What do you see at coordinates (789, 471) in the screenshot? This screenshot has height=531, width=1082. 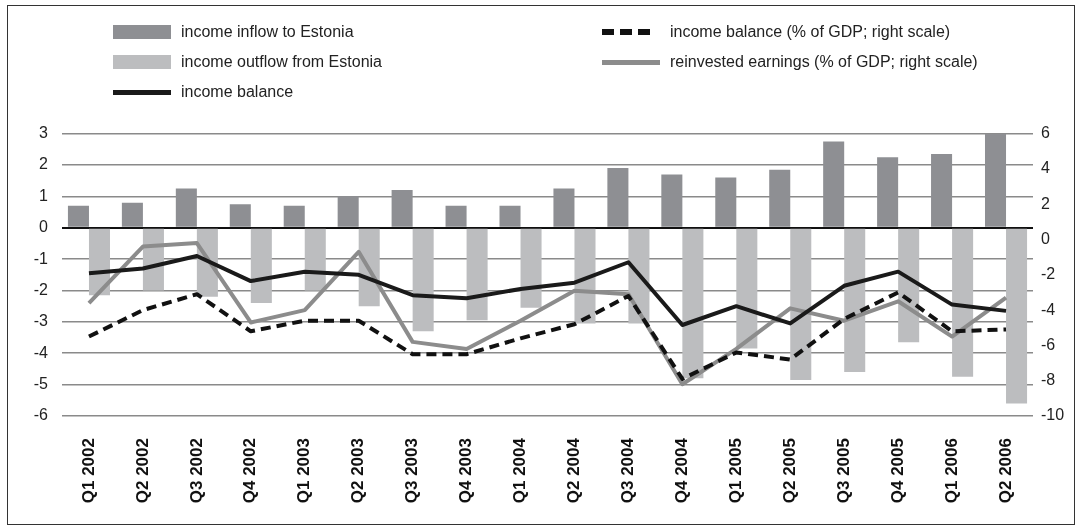 I see `x-tick-label: Q2 2005` at bounding box center [789, 471].